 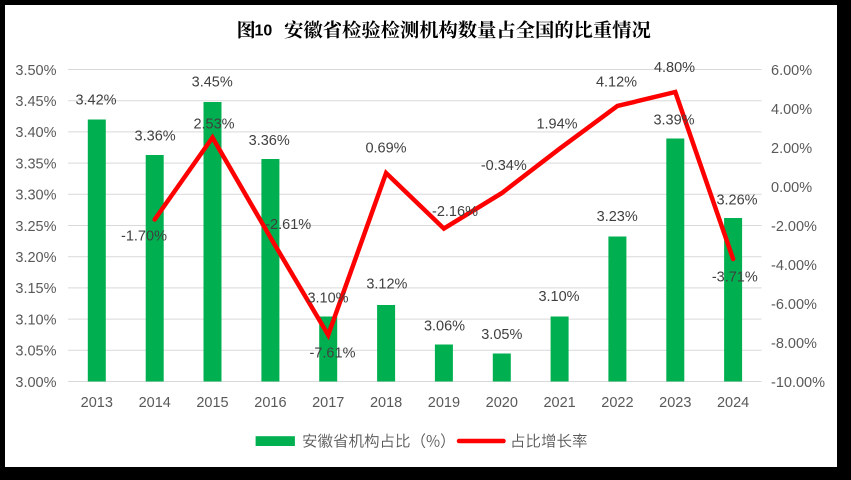 What do you see at coordinates (504, 166) in the screenshot?
I see `svg-text: -0.34%` at bounding box center [504, 166].